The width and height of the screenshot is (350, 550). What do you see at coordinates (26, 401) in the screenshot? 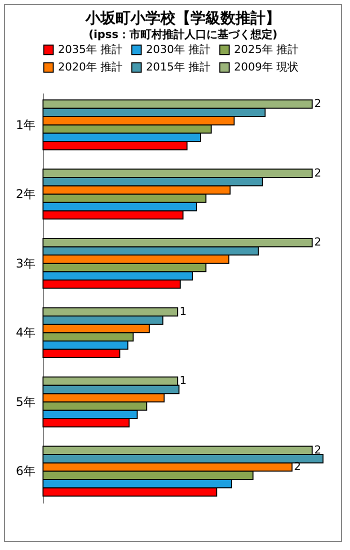
I see `y-tick-label: 5年` at bounding box center [26, 401].